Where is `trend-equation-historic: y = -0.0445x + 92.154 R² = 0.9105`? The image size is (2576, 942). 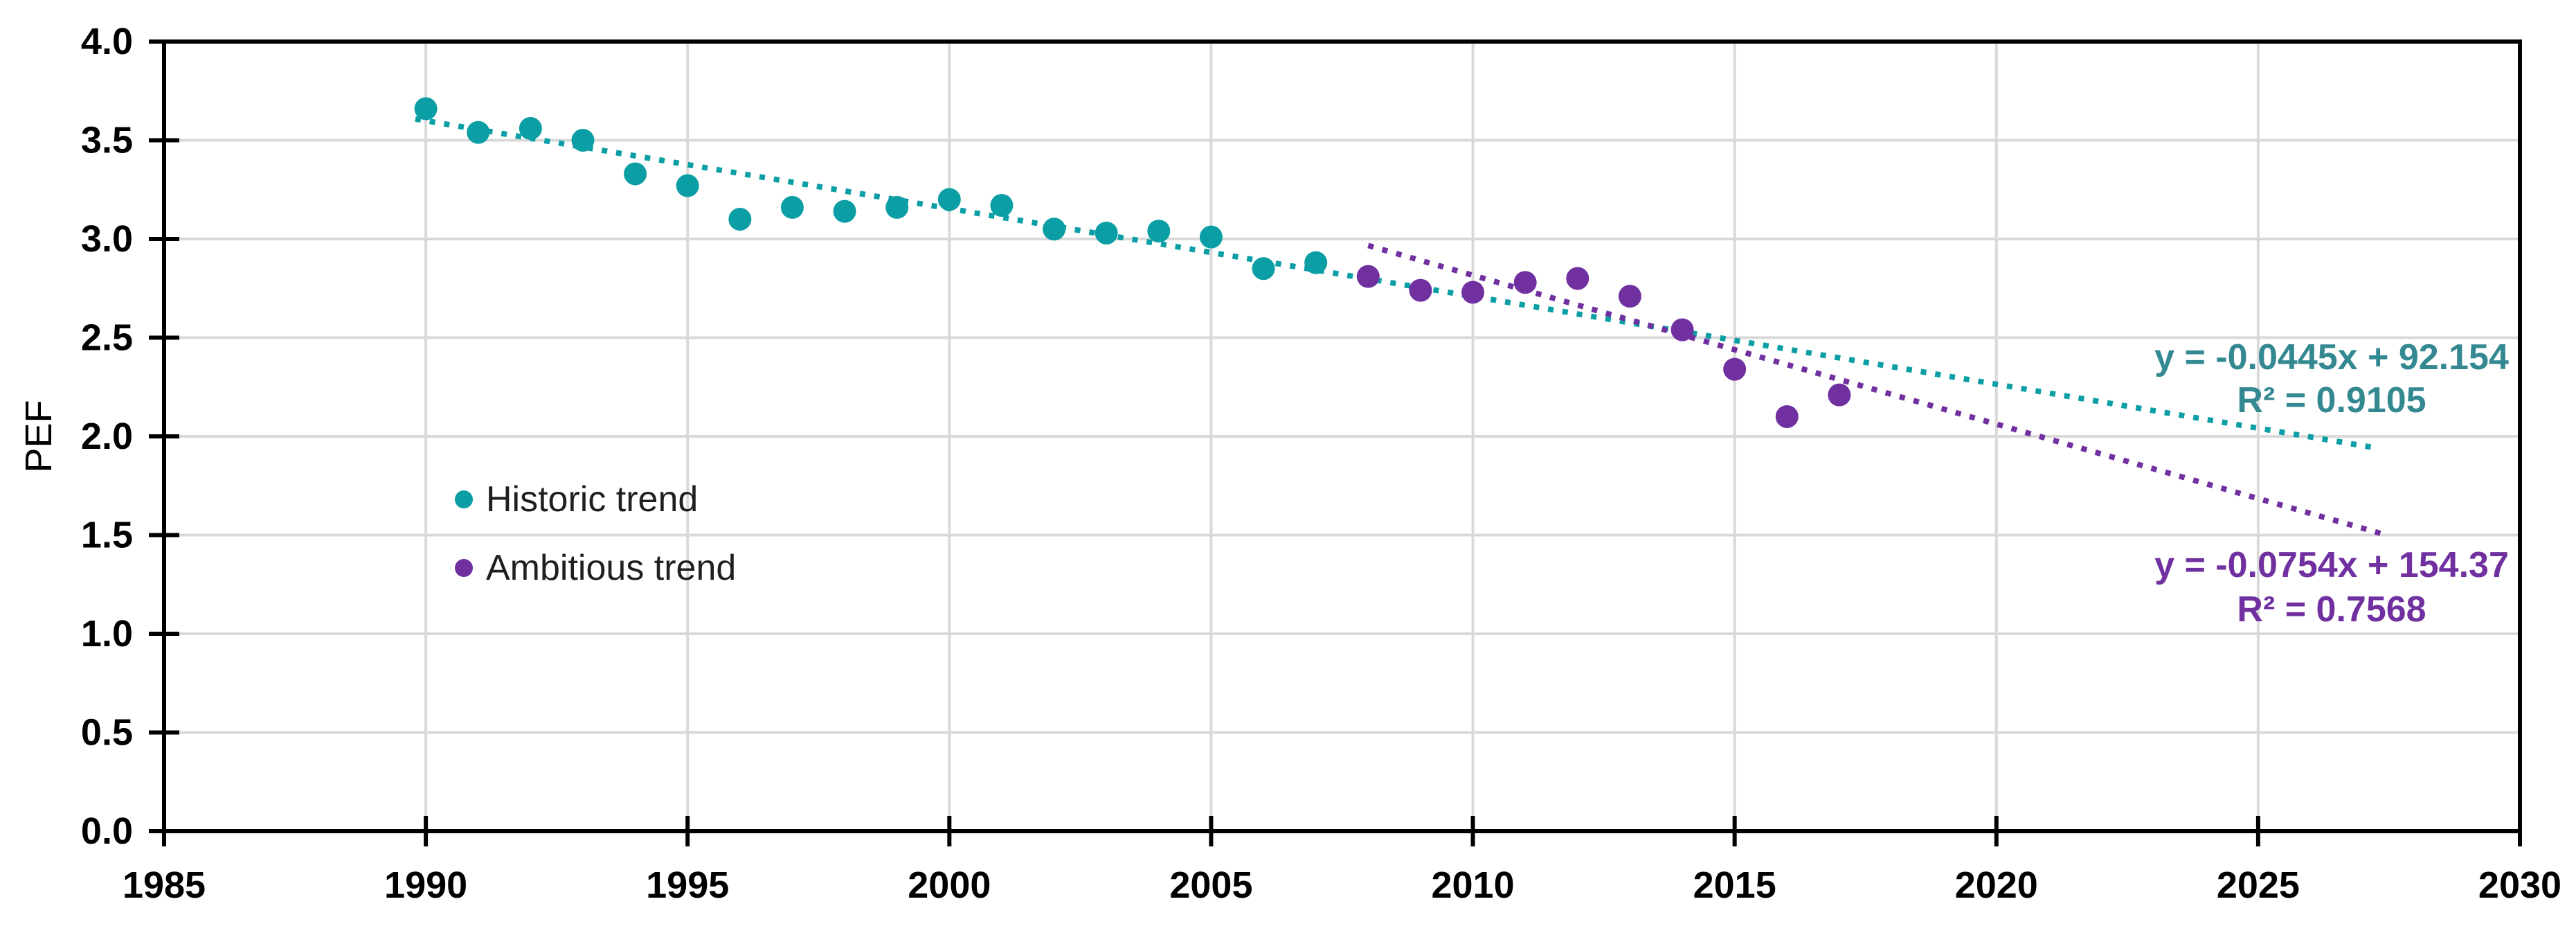 trend-equation-historic: y = -0.0445x + 92.154 R² = 0.9105 is located at coordinates (2331, 378).